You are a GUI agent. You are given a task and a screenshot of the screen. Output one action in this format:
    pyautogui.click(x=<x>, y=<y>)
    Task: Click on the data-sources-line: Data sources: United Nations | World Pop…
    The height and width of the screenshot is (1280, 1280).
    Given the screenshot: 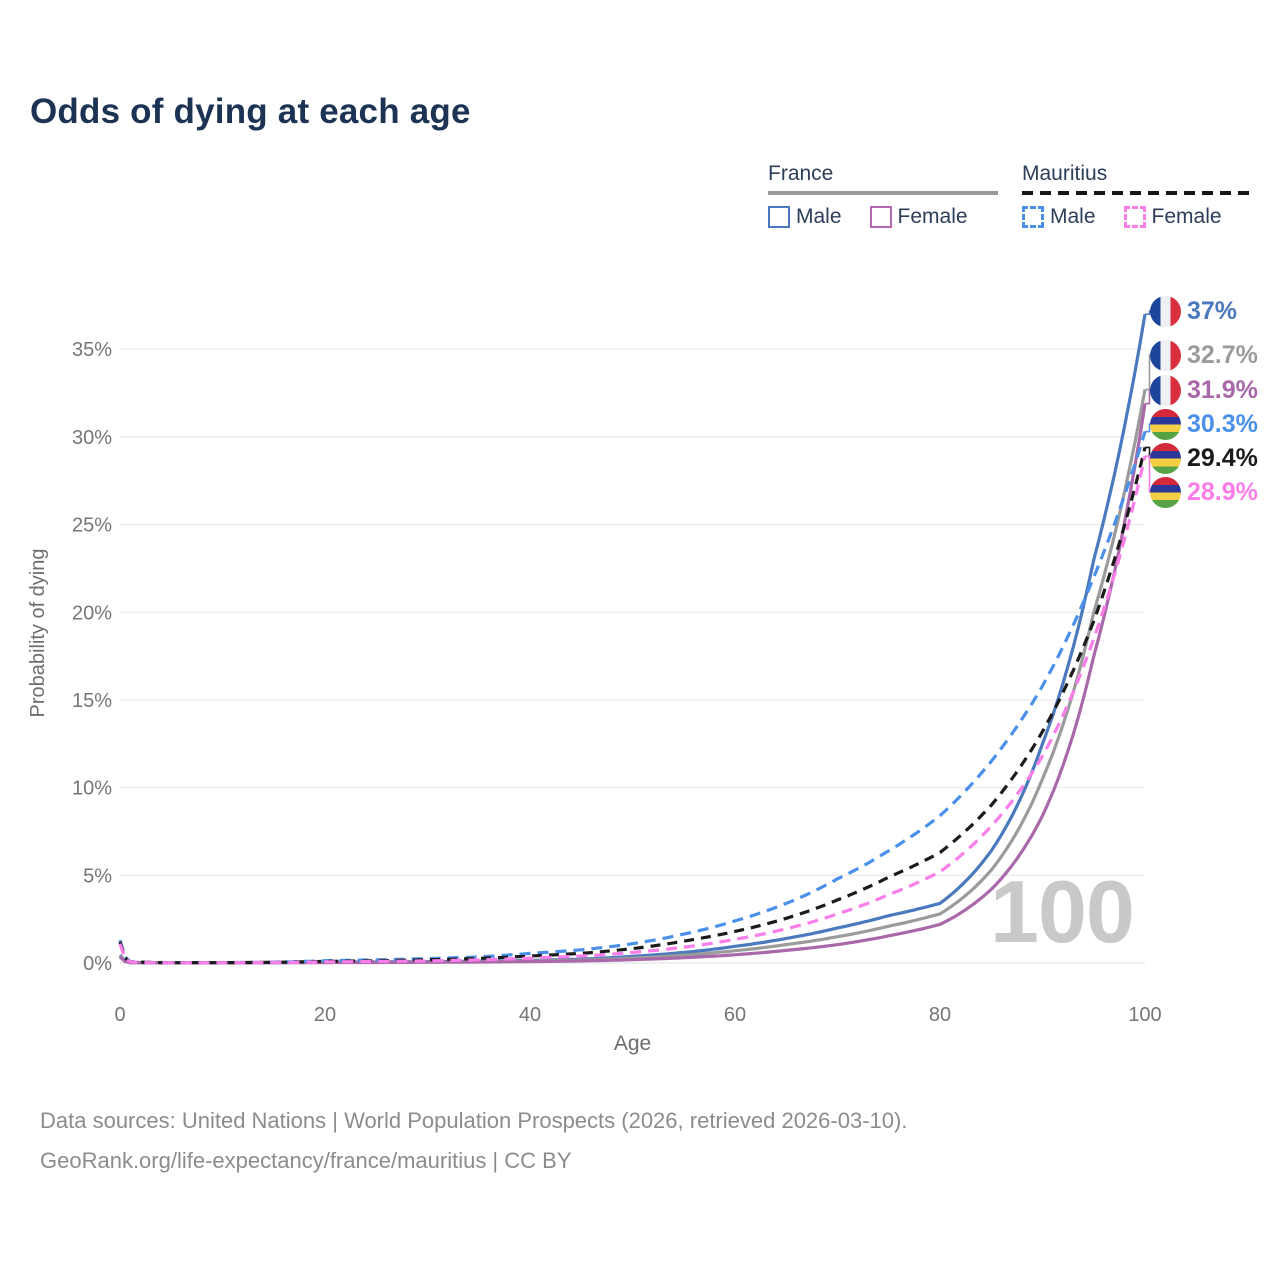 What is the action you would take?
    pyautogui.click(x=474, y=1120)
    